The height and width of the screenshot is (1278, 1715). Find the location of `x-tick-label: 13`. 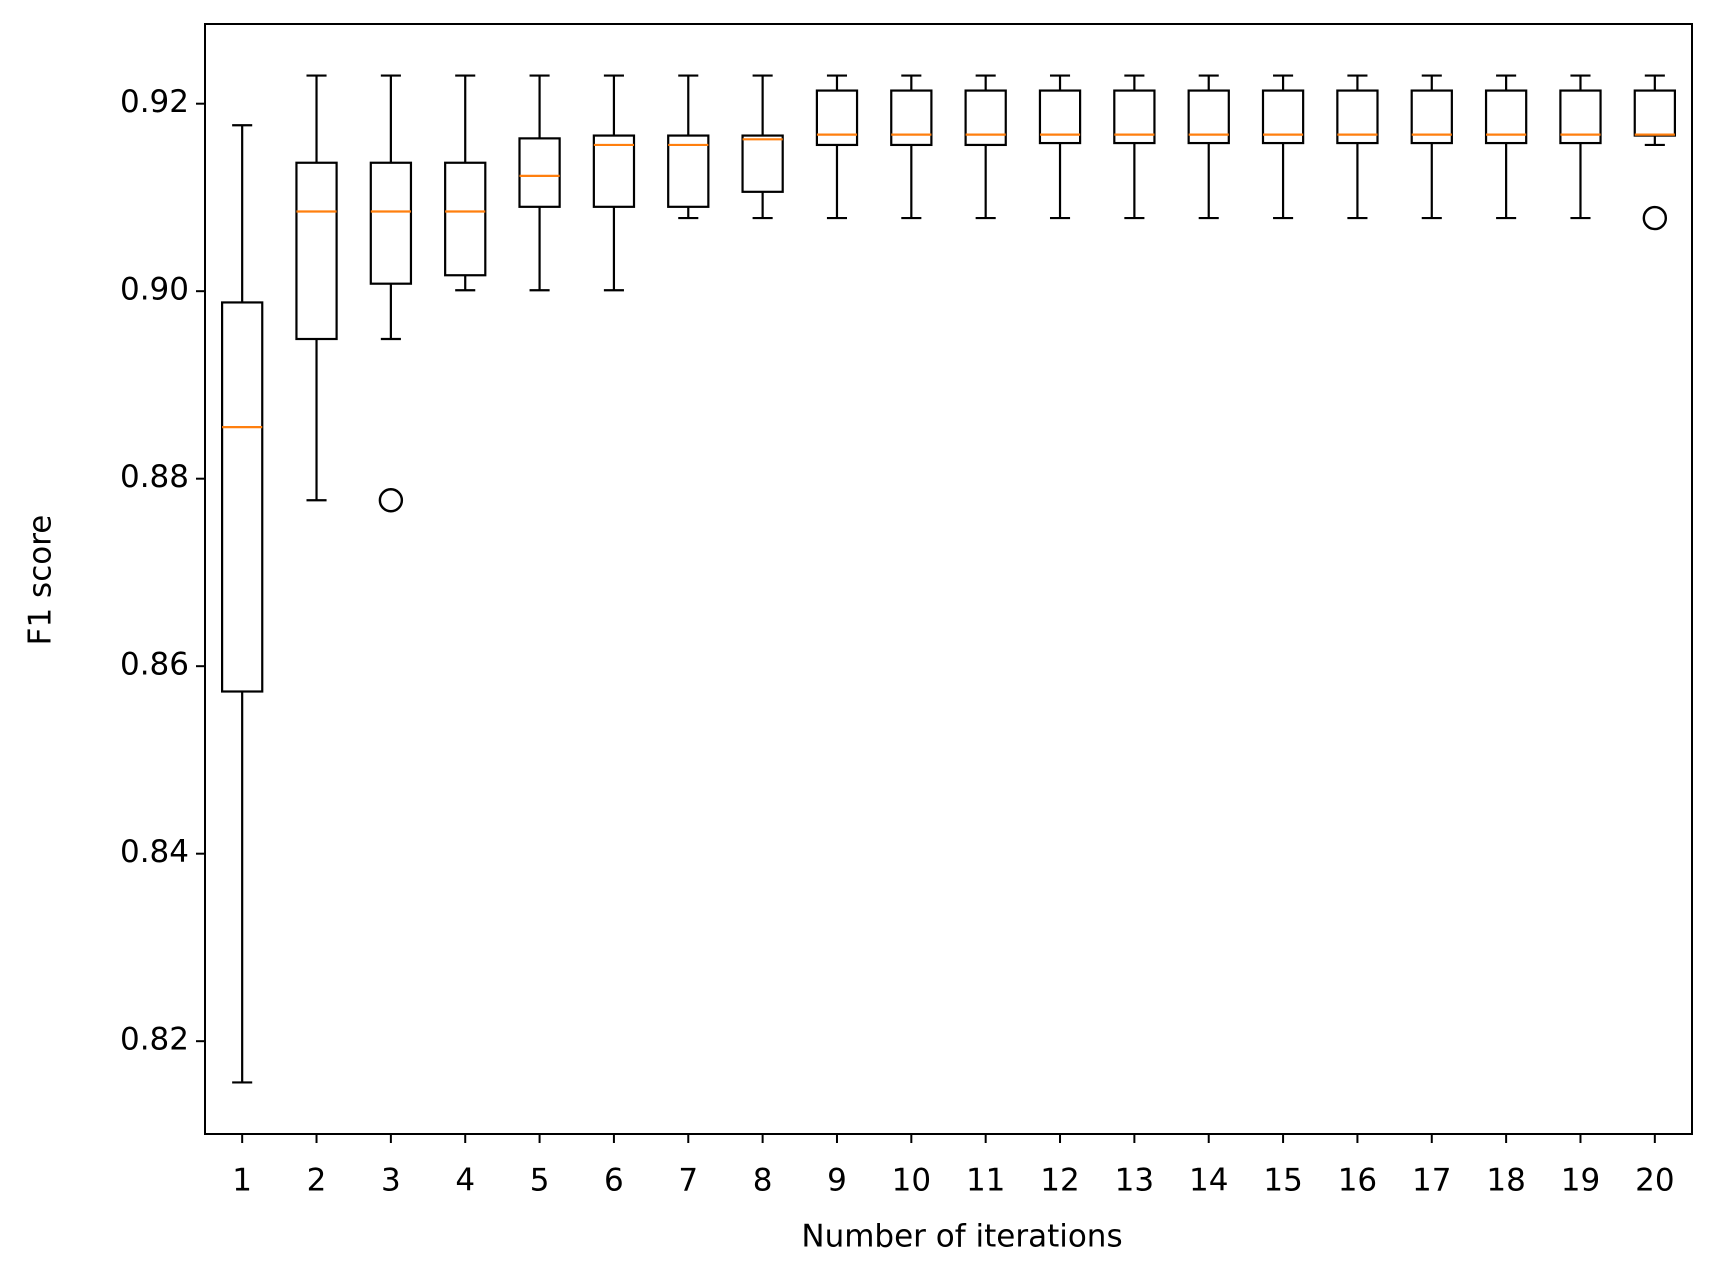

x-tick-label: 13 is located at coordinates (1134, 1181).